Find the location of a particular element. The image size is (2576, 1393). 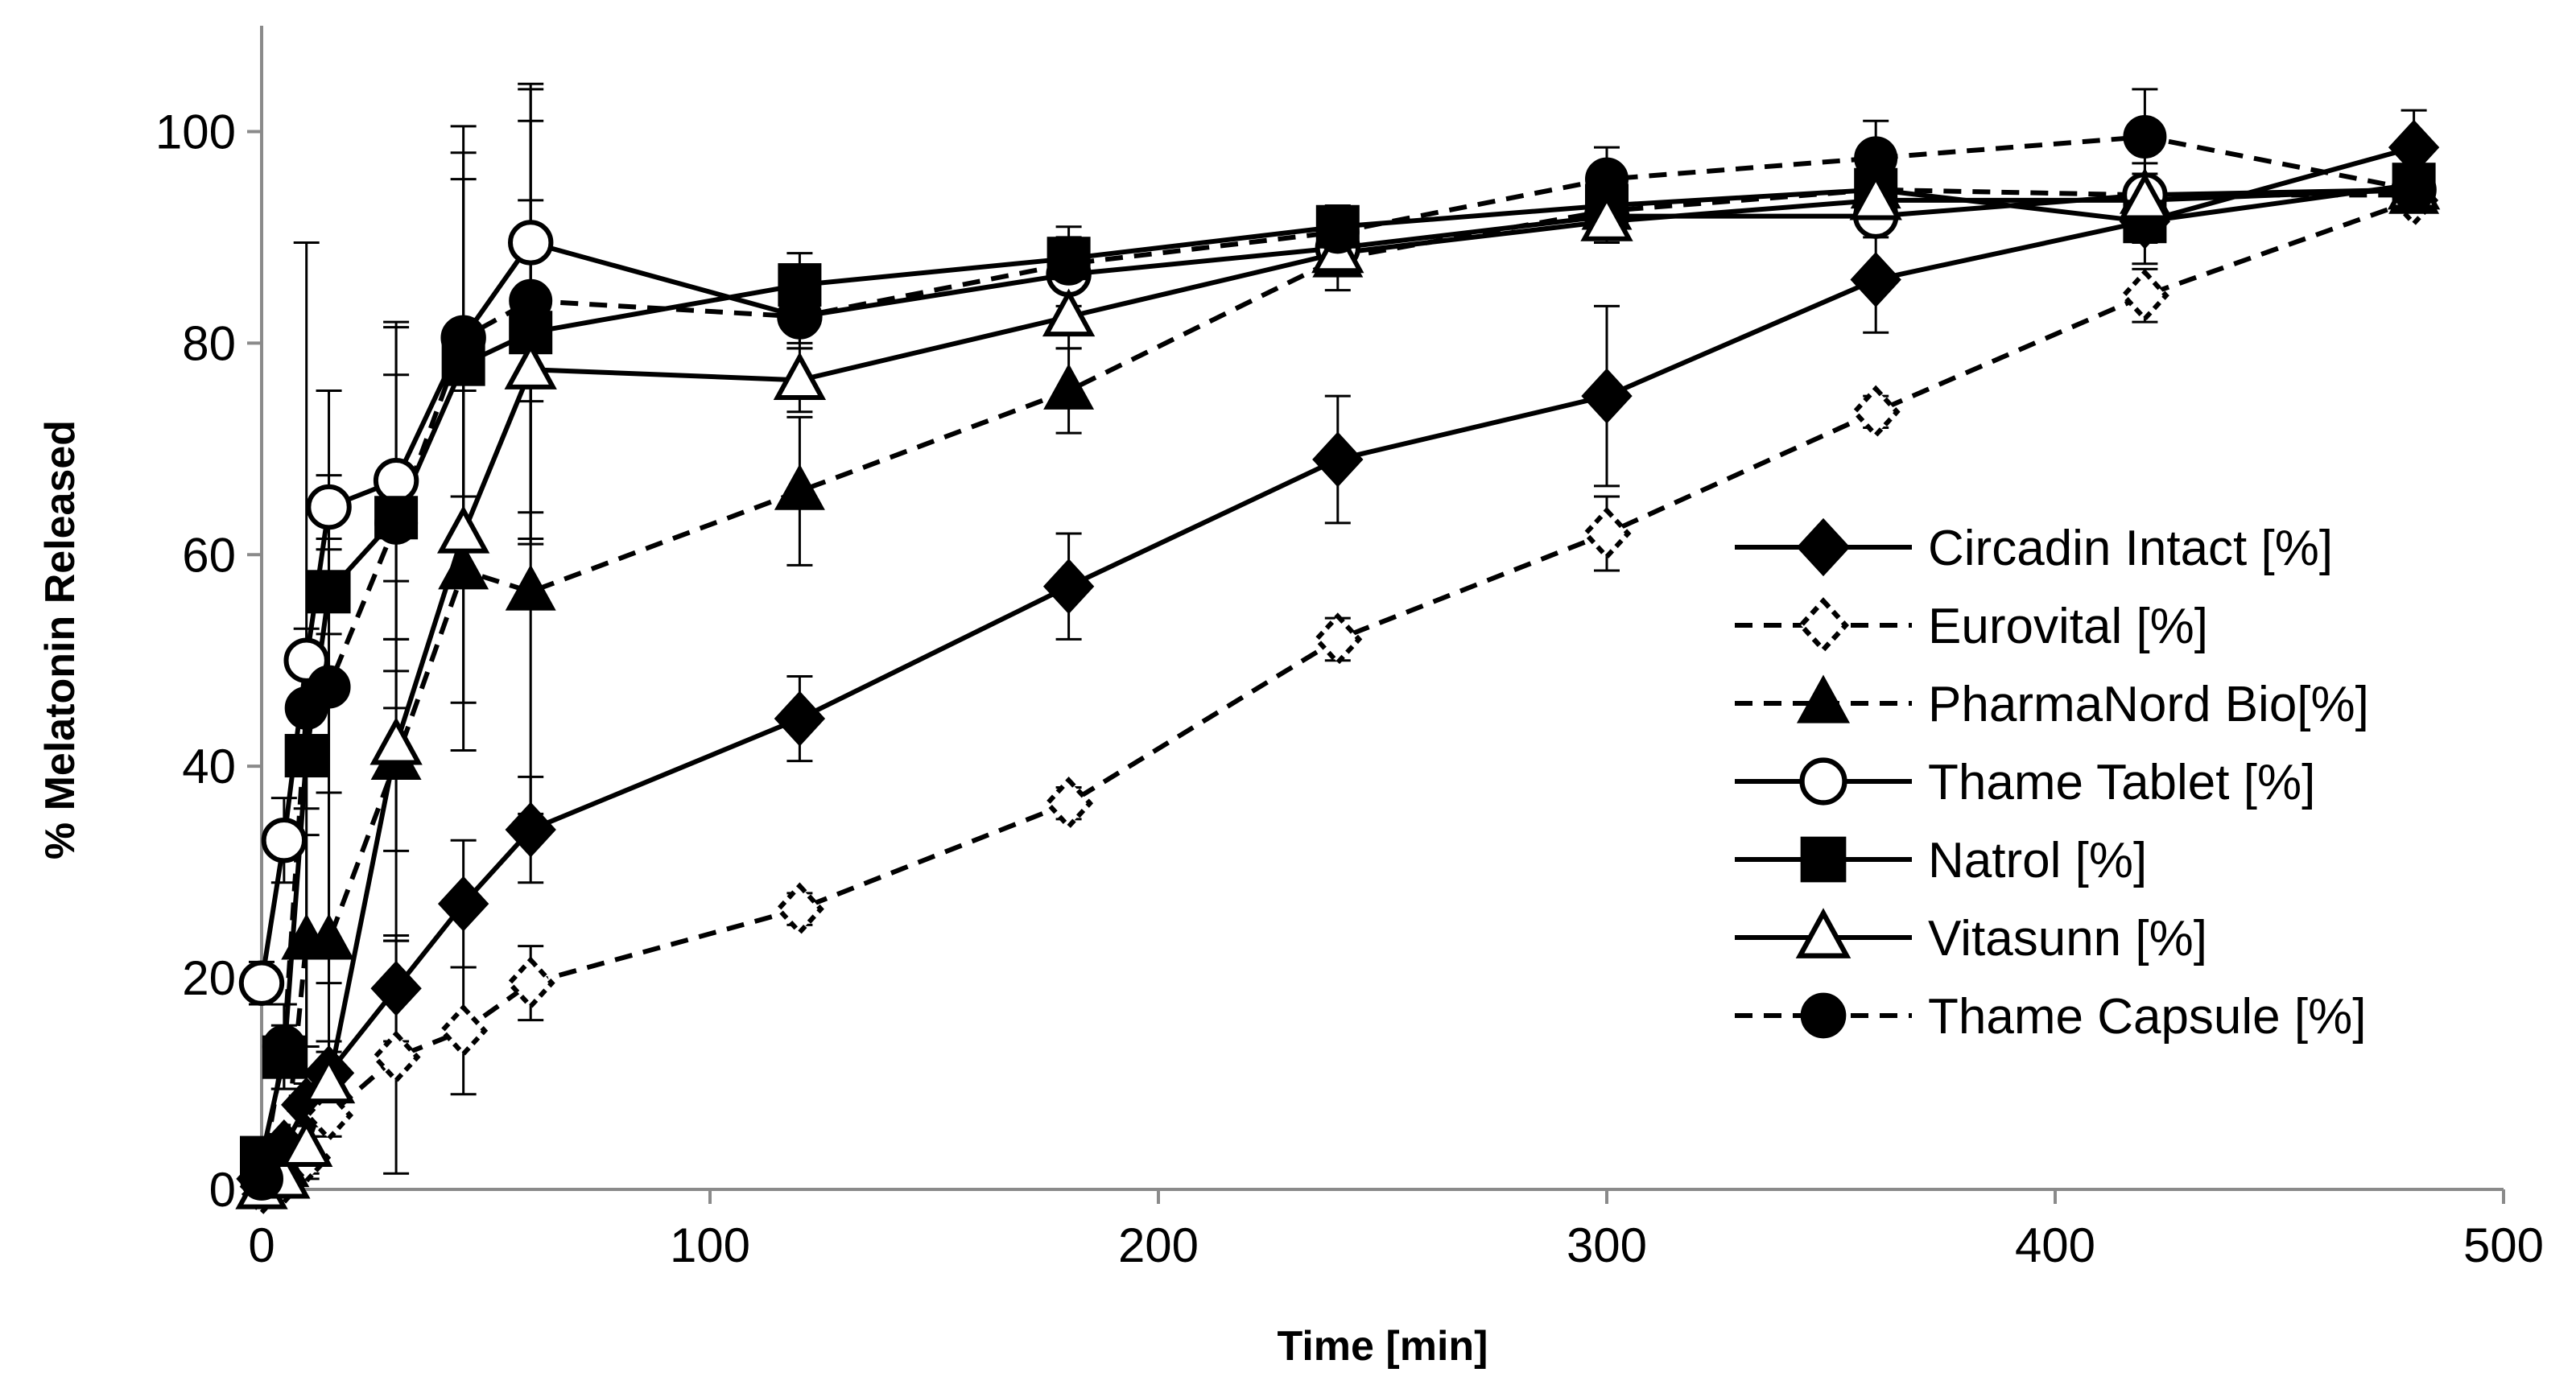

legend-label: Thame Capsule [%] is located at coordinates (2147, 1017).